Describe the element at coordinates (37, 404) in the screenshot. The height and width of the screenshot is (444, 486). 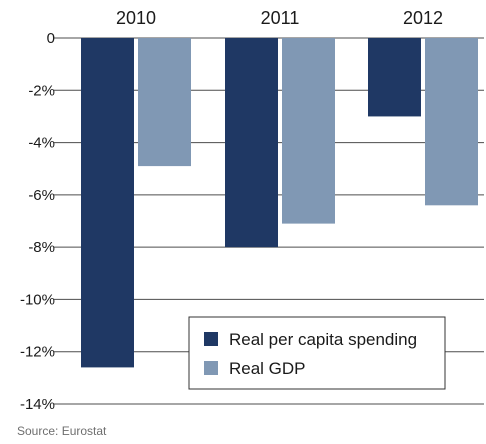
I see `y-tick-label: -14%` at that location.